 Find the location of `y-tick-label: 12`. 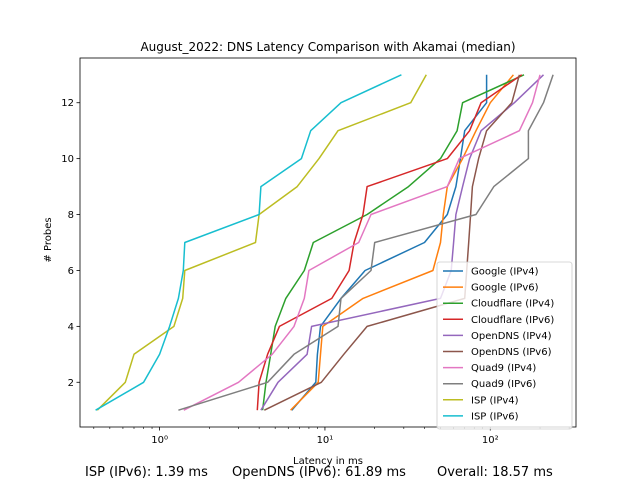

y-tick-label: 12 is located at coordinates (67, 103).